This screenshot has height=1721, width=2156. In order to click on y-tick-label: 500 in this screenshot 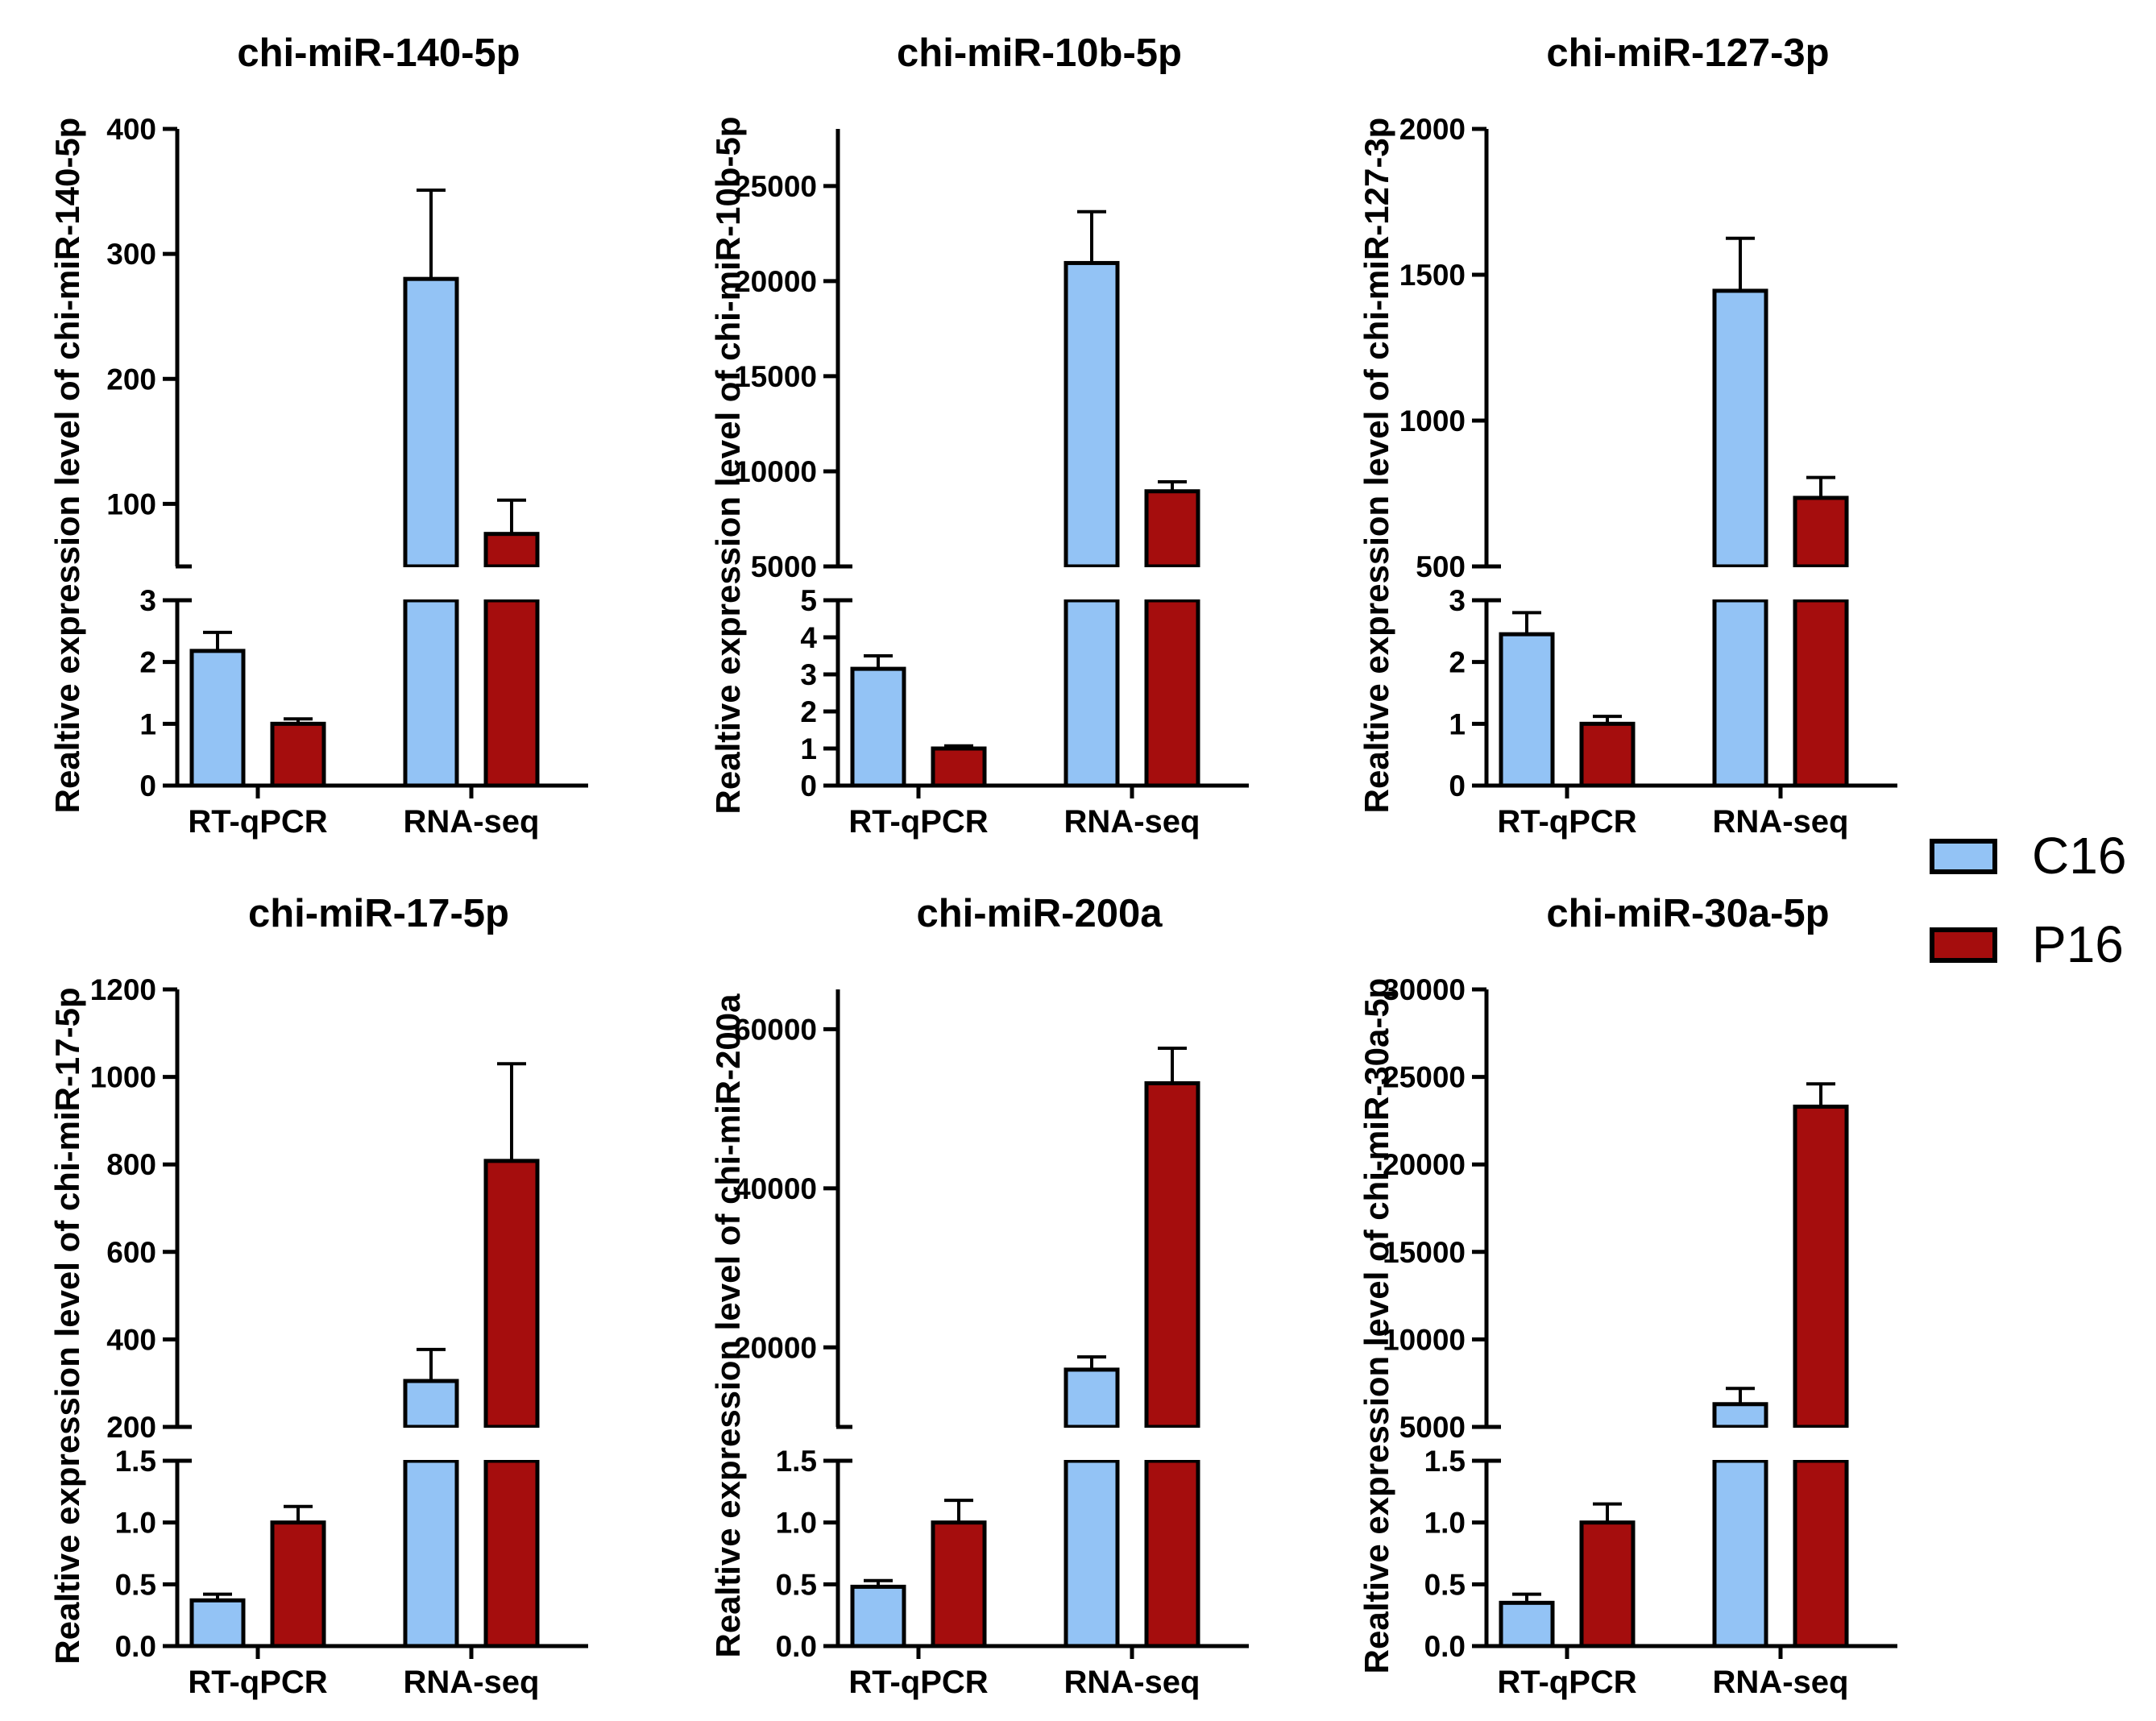, I will do `click(1441, 566)`.